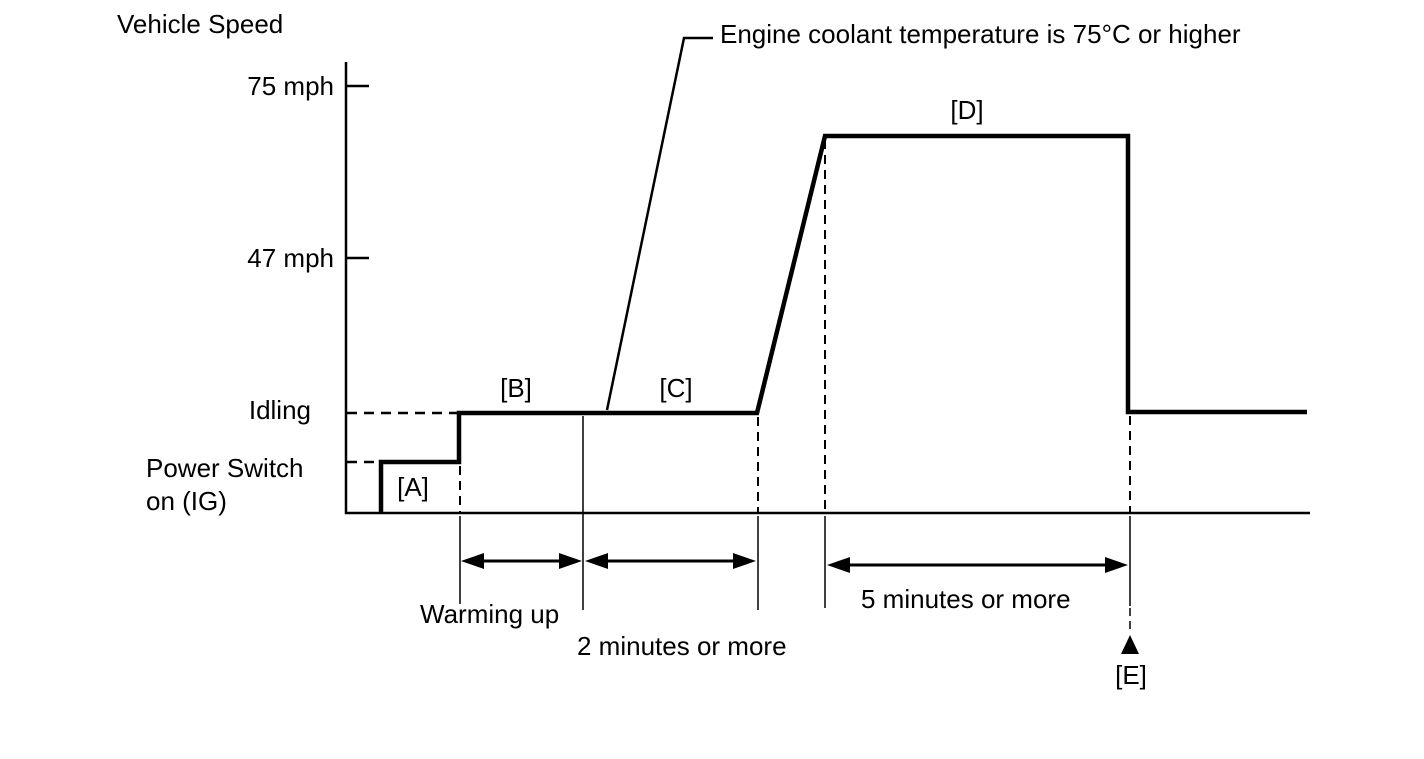 This screenshot has width=1424, height=759. What do you see at coordinates (744, 561) in the screenshot?
I see `arrowhead-2min-right` at bounding box center [744, 561].